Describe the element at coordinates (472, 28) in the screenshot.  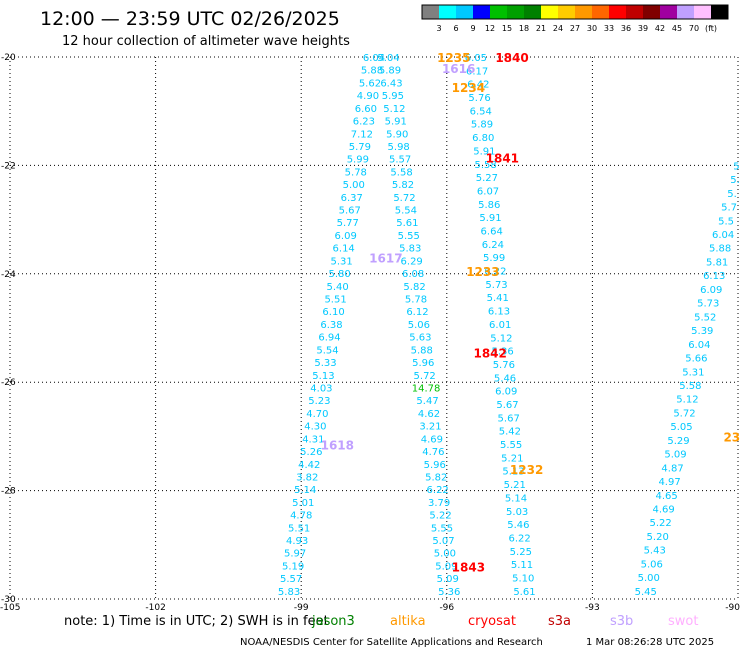
I see `colorbar-tick-label: 9` at that location.